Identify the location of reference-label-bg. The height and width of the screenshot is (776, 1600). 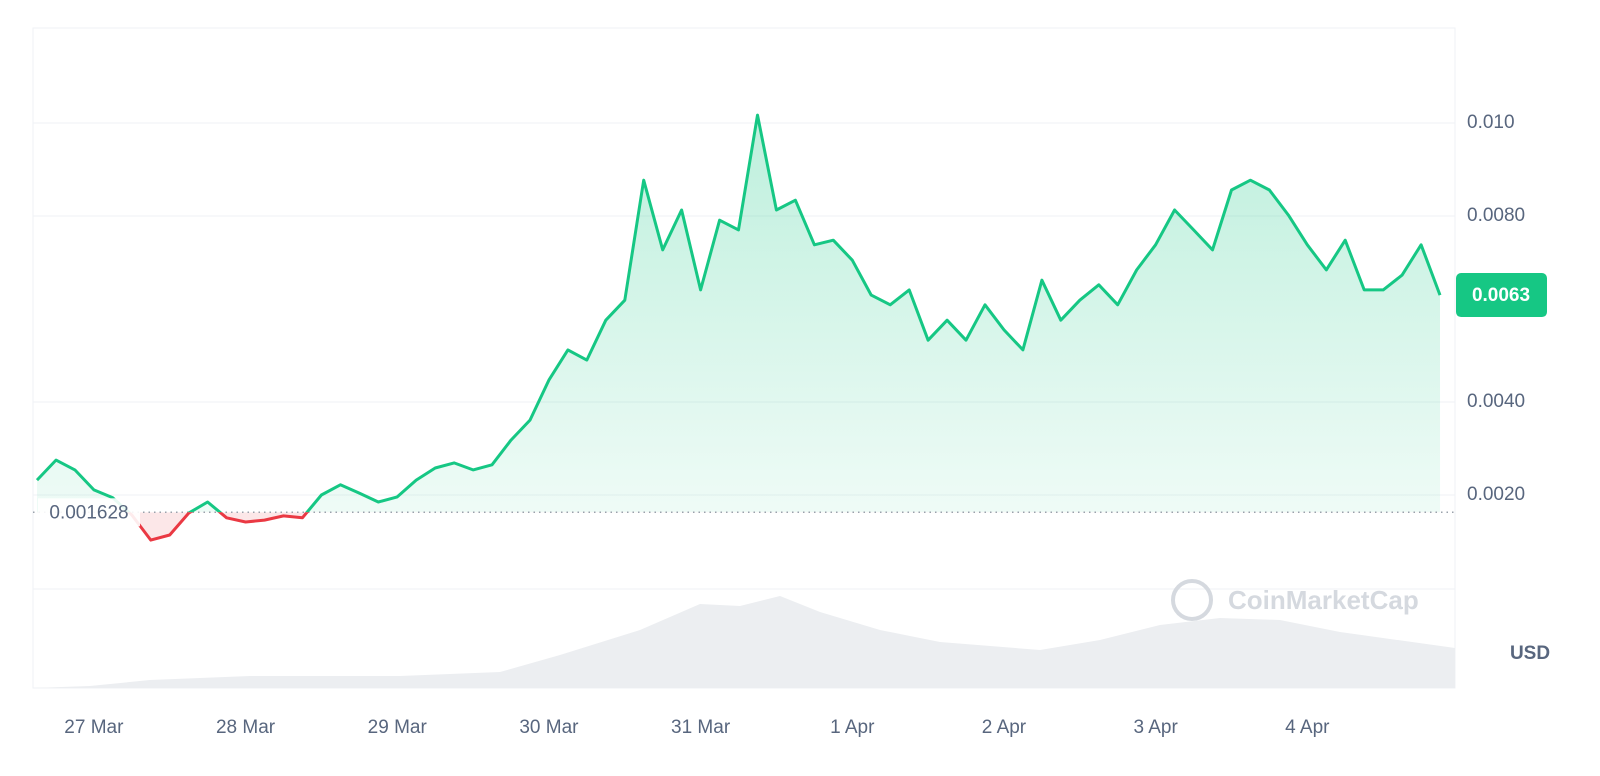
(89, 512).